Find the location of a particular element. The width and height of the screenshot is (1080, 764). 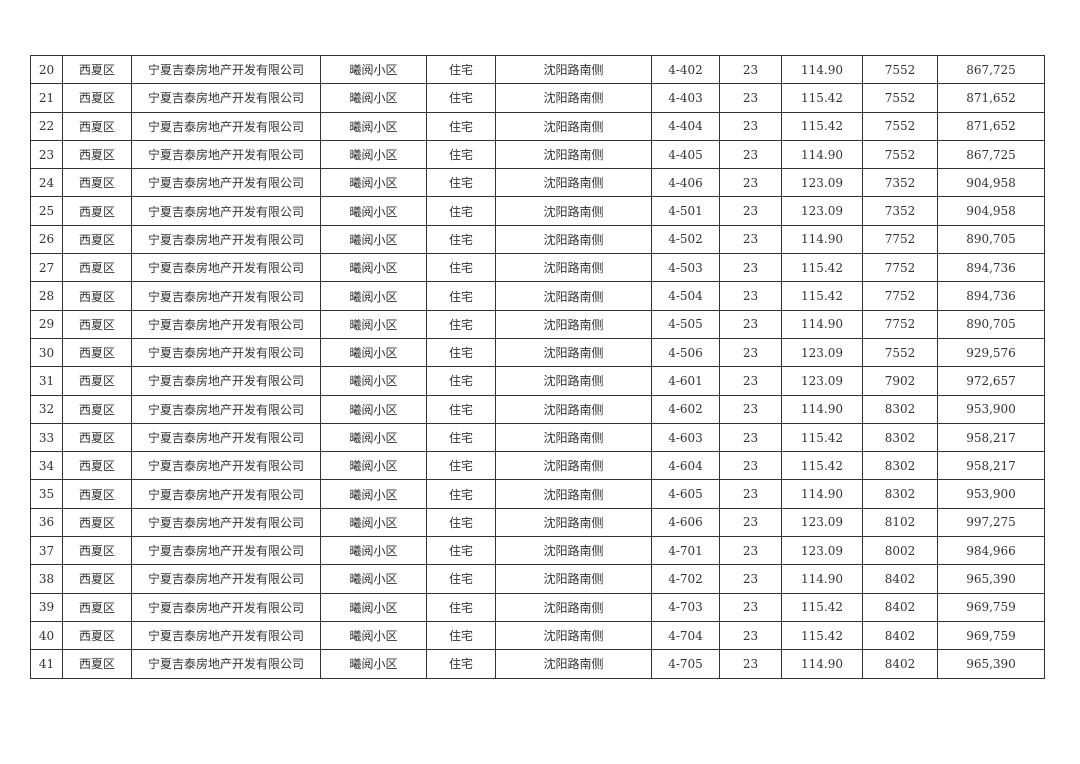

cell-total-price: 997,275 is located at coordinates (991, 522).